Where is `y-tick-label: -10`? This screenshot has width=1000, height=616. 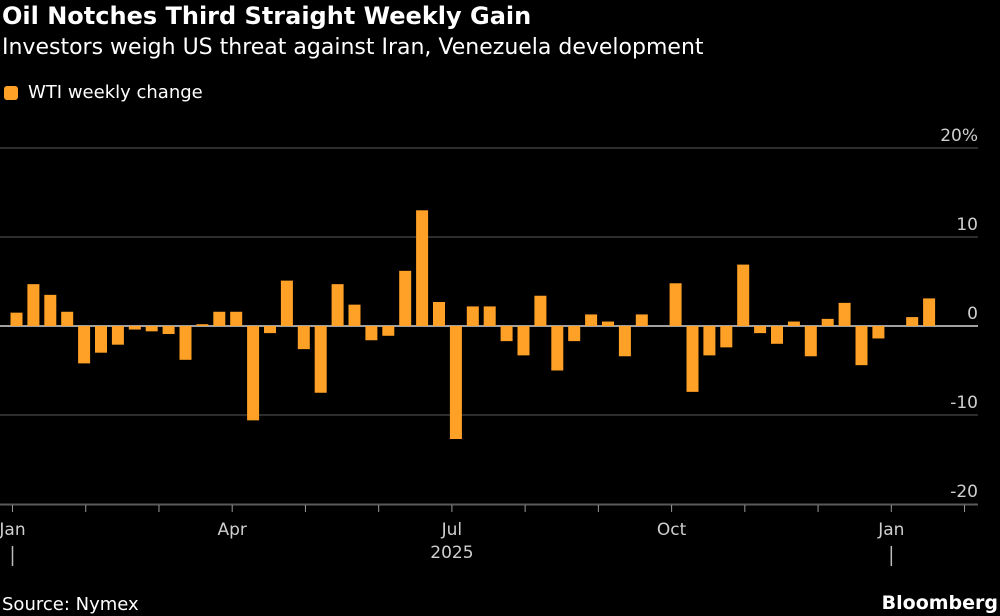
y-tick-label: -10 is located at coordinates (964, 403).